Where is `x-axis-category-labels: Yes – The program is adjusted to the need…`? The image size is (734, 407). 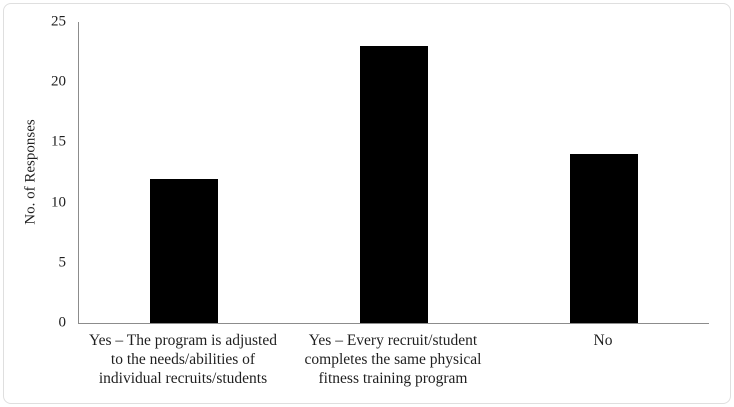
x-axis-category-labels: Yes – The program is adjusted to the need… is located at coordinates (393, 361).